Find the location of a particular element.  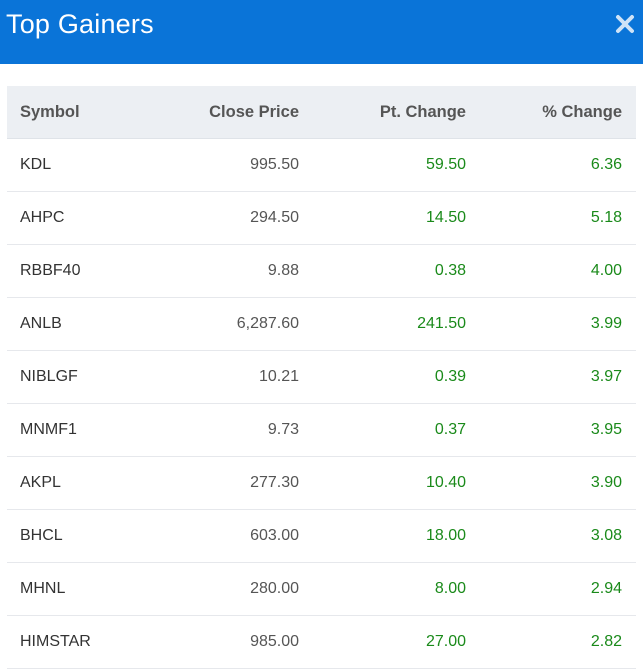

cell-symbol: AKPL is located at coordinates (40, 482).